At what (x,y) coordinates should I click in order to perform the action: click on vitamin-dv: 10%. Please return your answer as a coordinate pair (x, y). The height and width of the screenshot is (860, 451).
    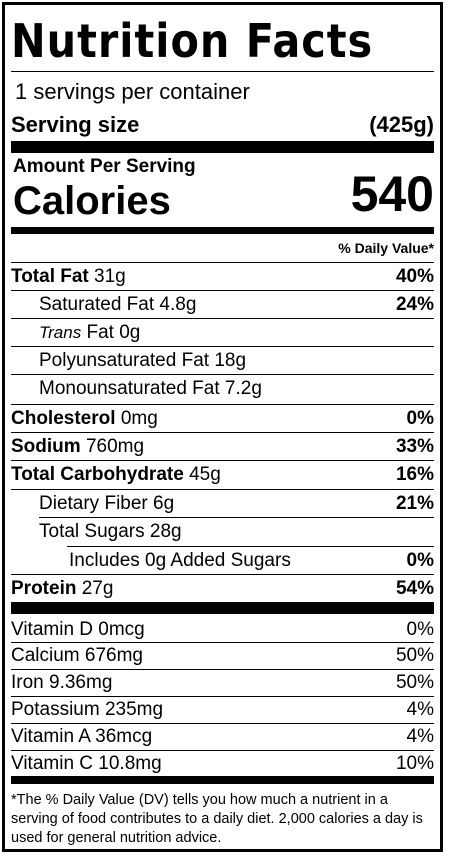
    Looking at the image, I should click on (414, 763).